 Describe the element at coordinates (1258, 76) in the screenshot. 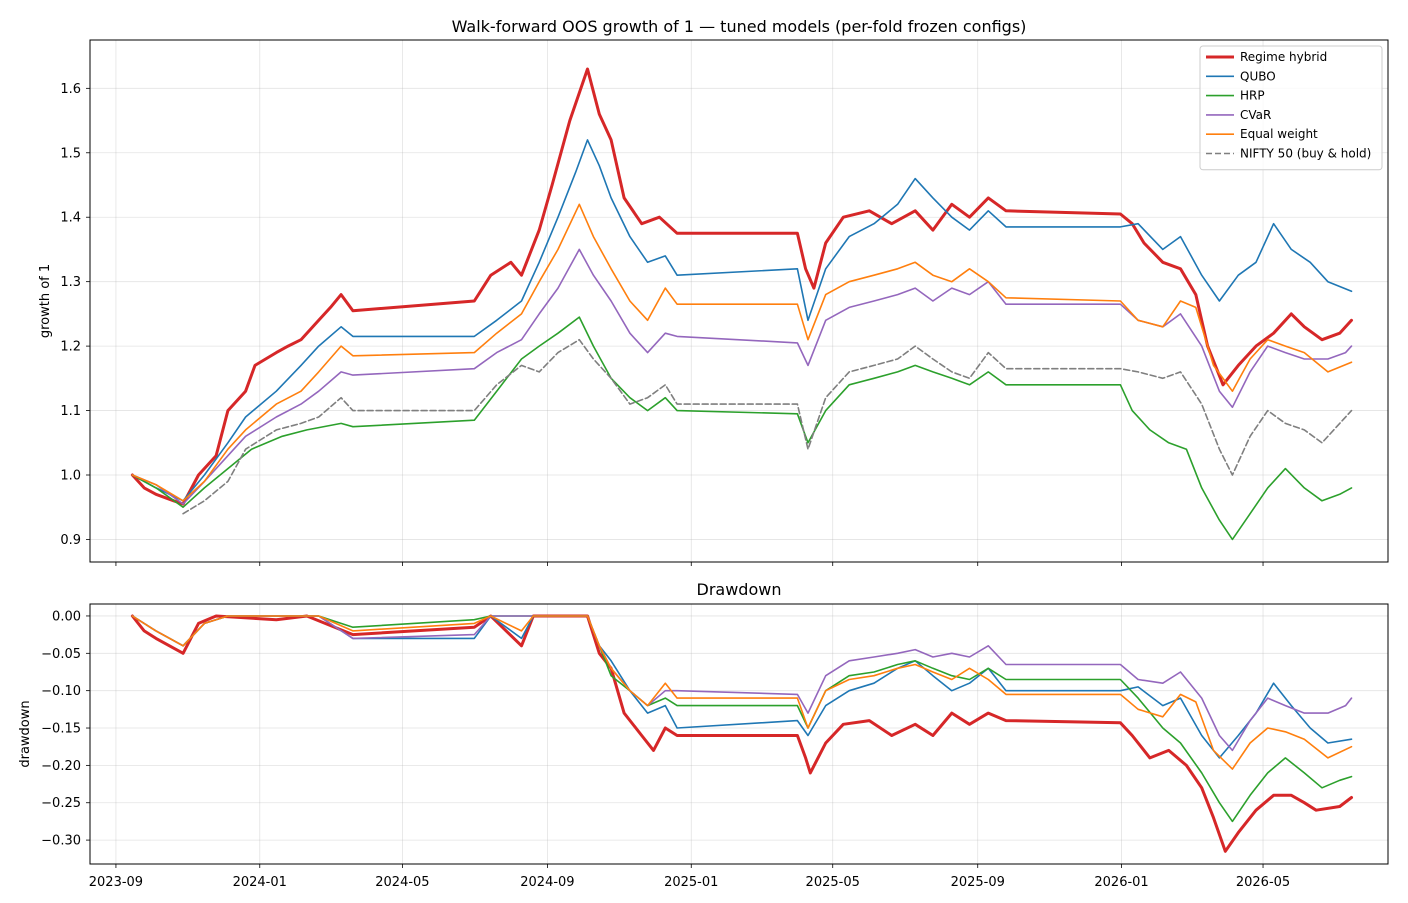

I see `legend-label-qubo: QUBO` at that location.